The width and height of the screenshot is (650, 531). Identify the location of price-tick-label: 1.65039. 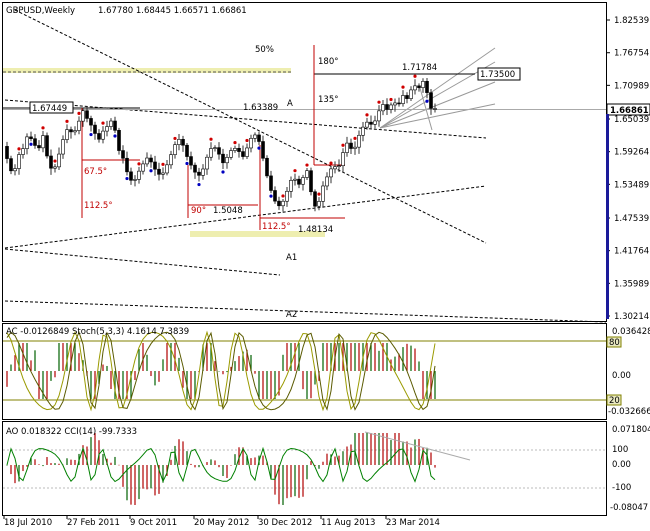
(631, 120).